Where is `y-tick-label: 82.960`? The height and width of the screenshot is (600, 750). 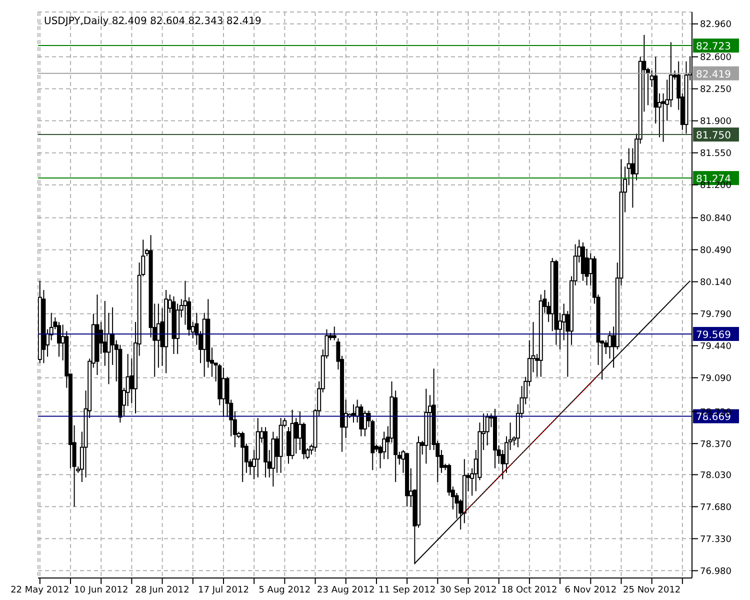 y-tick-label: 82.960 is located at coordinates (716, 25).